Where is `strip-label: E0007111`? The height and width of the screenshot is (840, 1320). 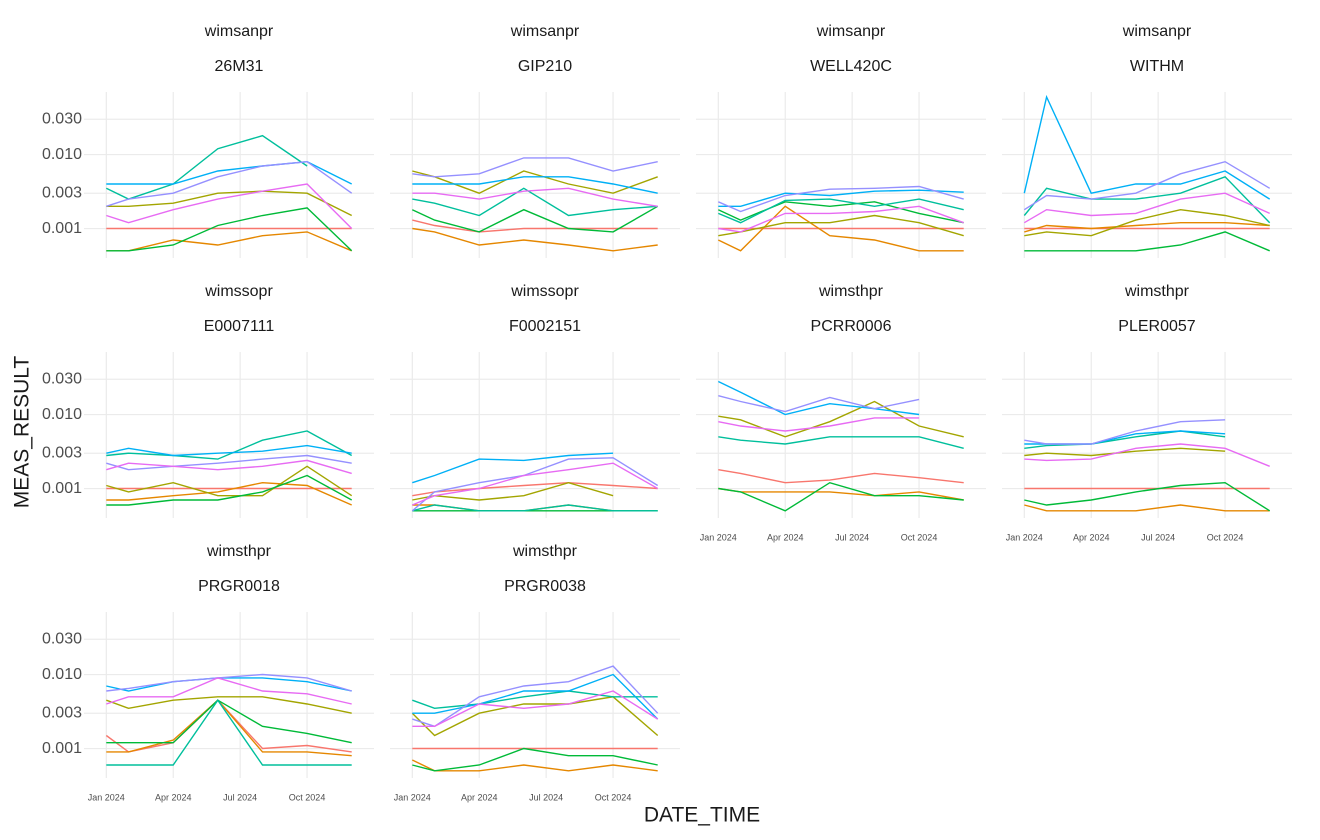
strip-label: E0007111 is located at coordinates (239, 326).